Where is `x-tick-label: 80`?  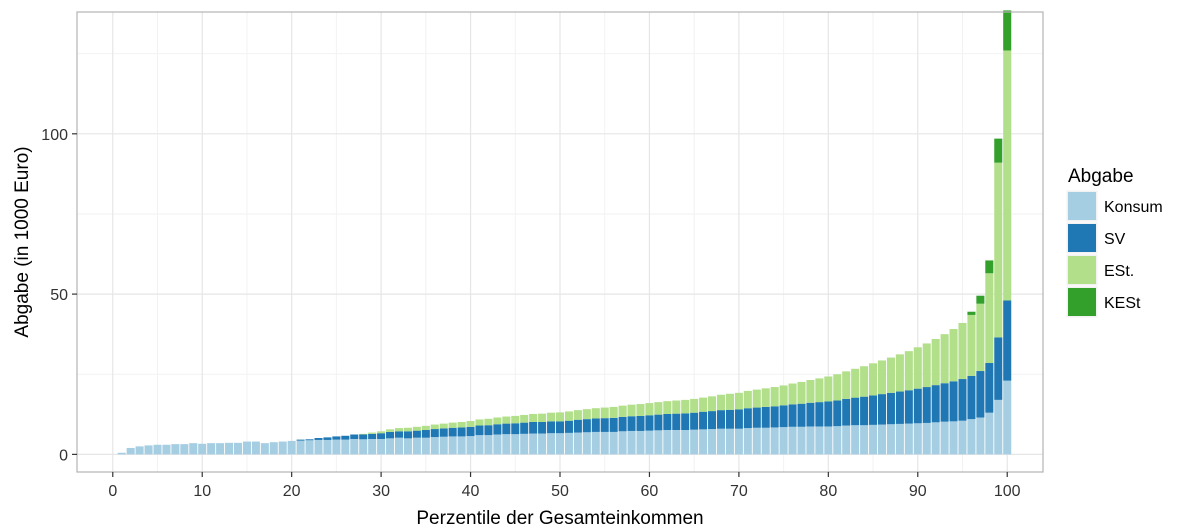 x-tick-label: 80 is located at coordinates (828, 491).